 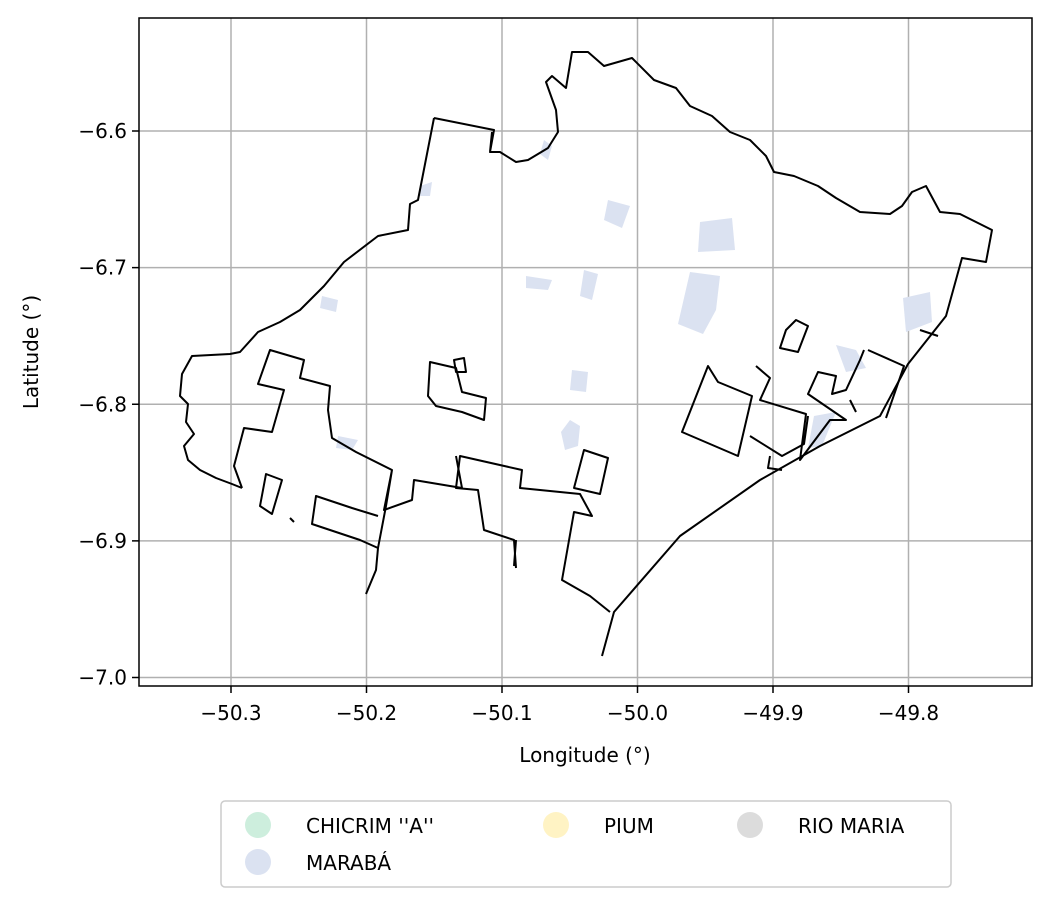 I want to click on boundary-stub, so click(x=573, y=483).